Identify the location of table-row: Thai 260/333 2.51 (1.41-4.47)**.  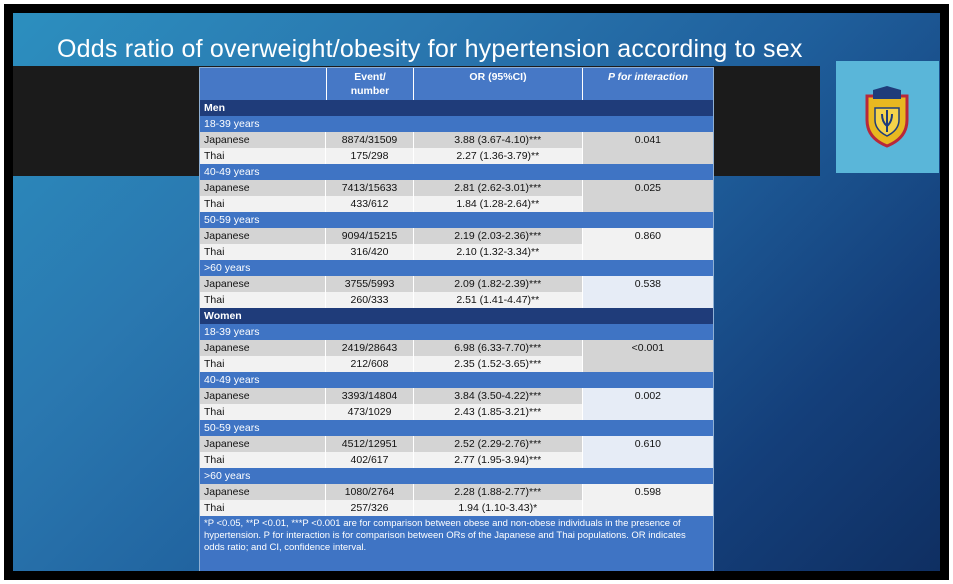
(456, 300).